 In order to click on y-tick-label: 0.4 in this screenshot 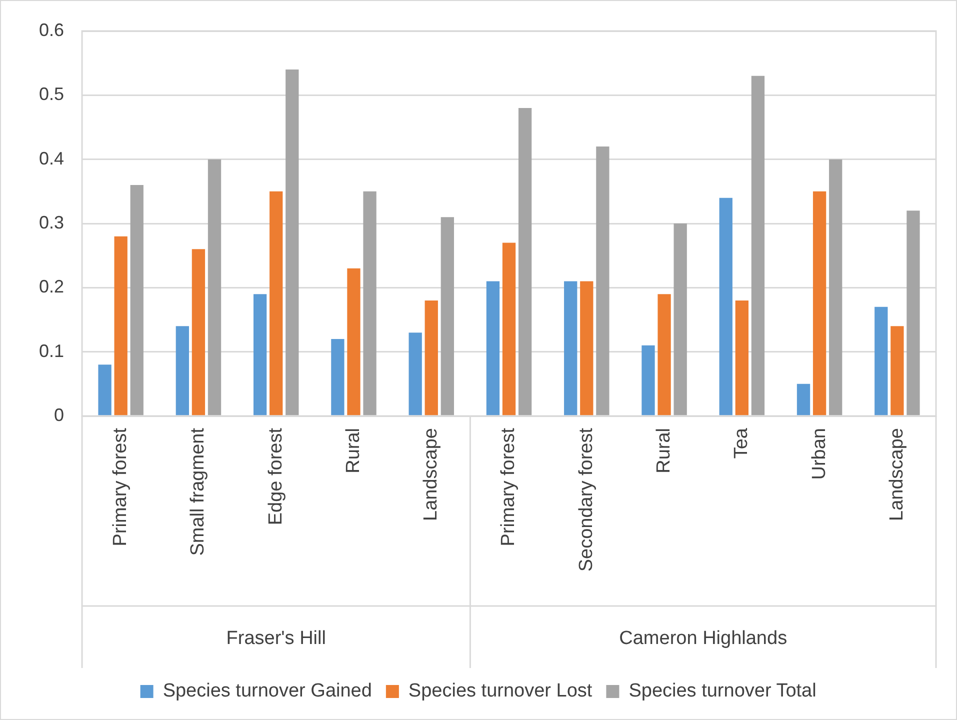, I will do `click(51, 158)`.